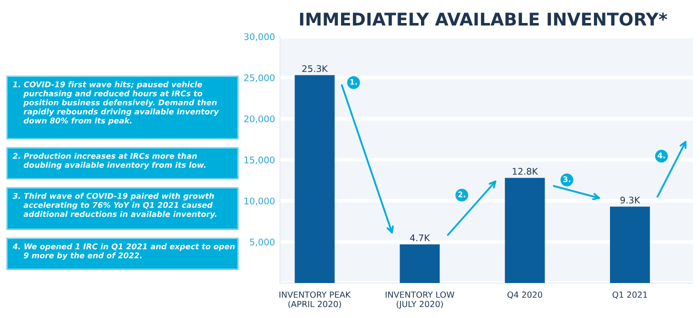 Image resolution: width=700 pixels, height=318 pixels. Describe the element at coordinates (420, 300) in the screenshot. I see `x-tick-label: INVENTORY LOW (JULY 2020)` at that location.